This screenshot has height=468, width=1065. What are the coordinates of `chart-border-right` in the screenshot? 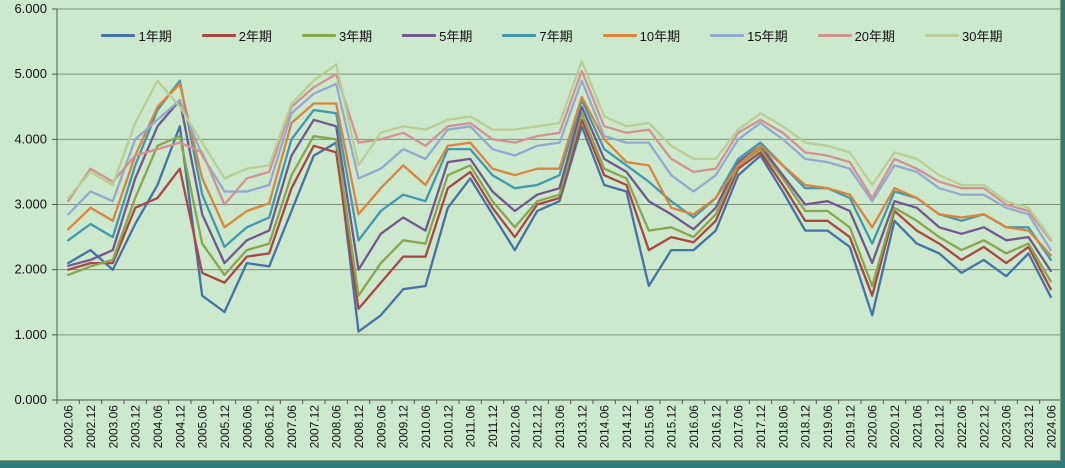 It's located at (1060, 234).